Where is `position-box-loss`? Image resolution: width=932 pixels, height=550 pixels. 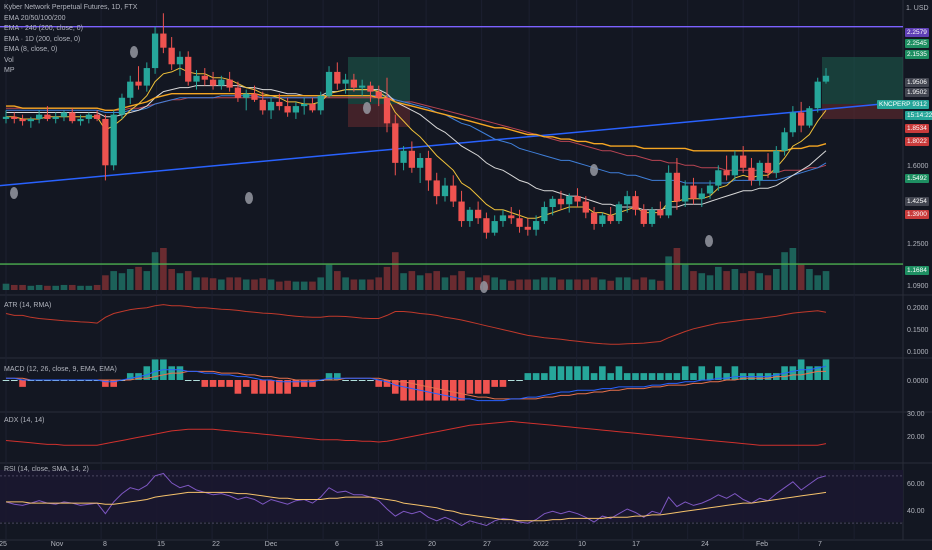
position-box-loss is located at coordinates (379, 115).